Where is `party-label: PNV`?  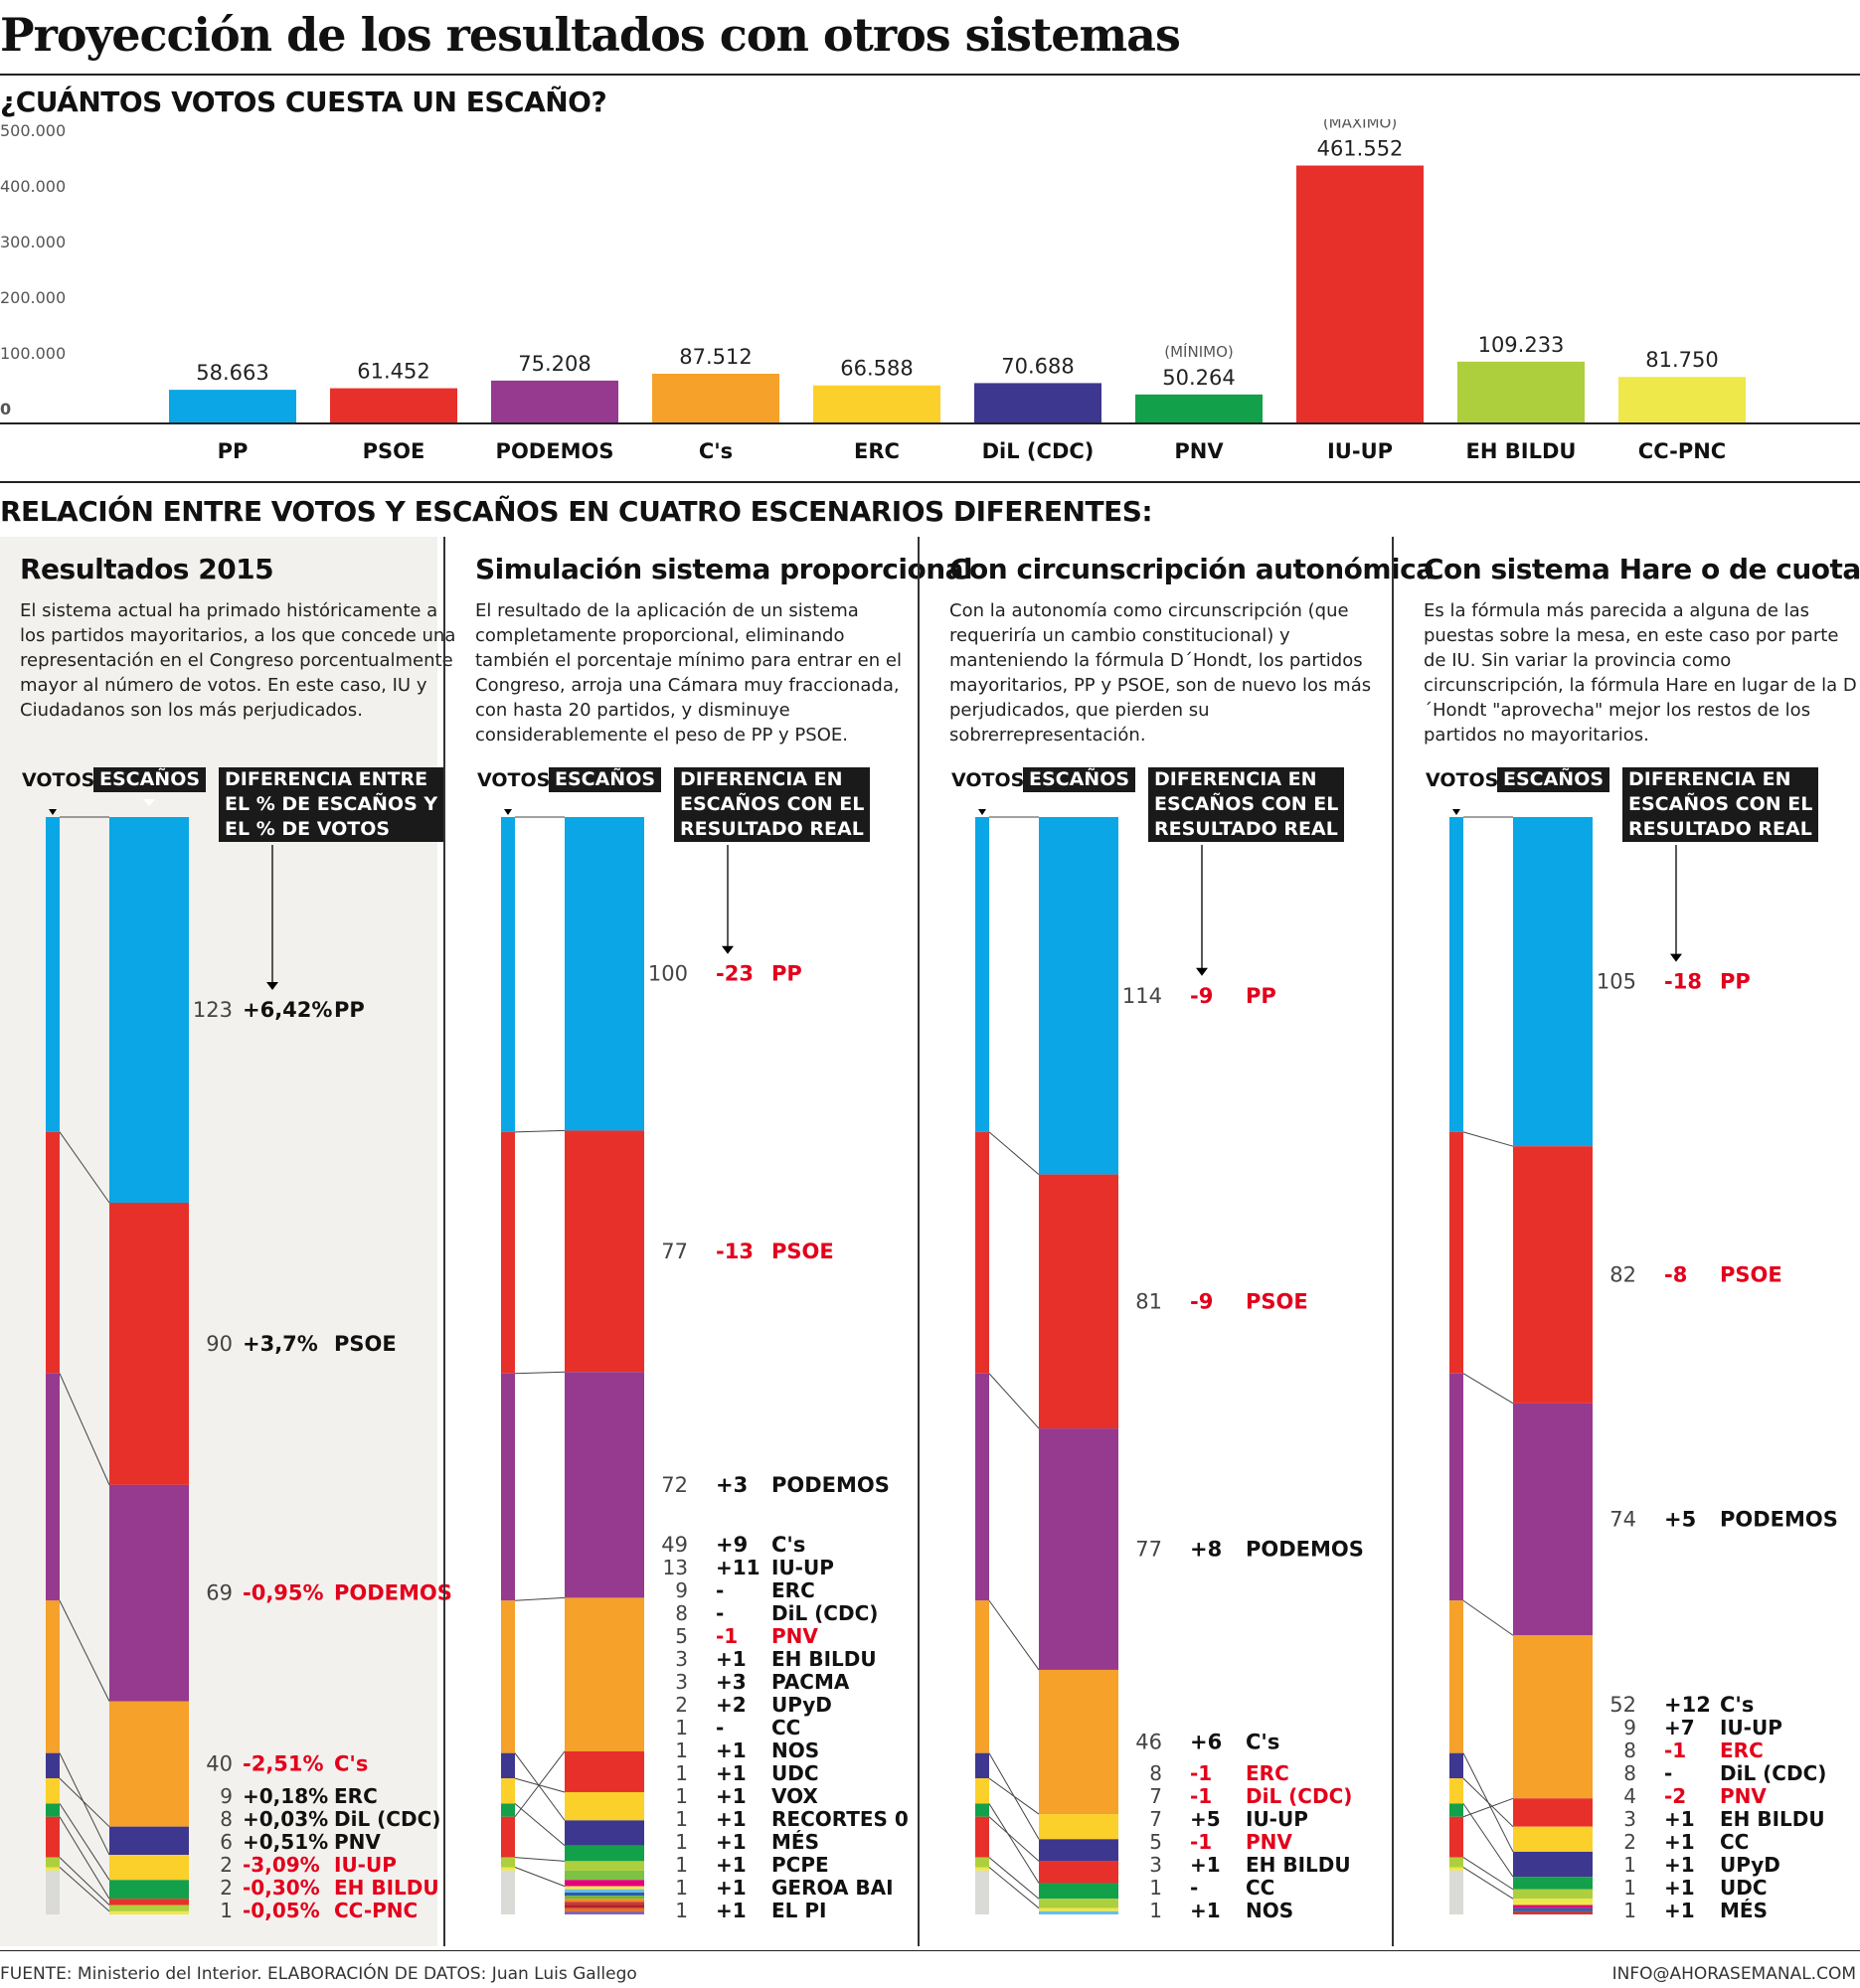 party-label: PNV is located at coordinates (1743, 1796).